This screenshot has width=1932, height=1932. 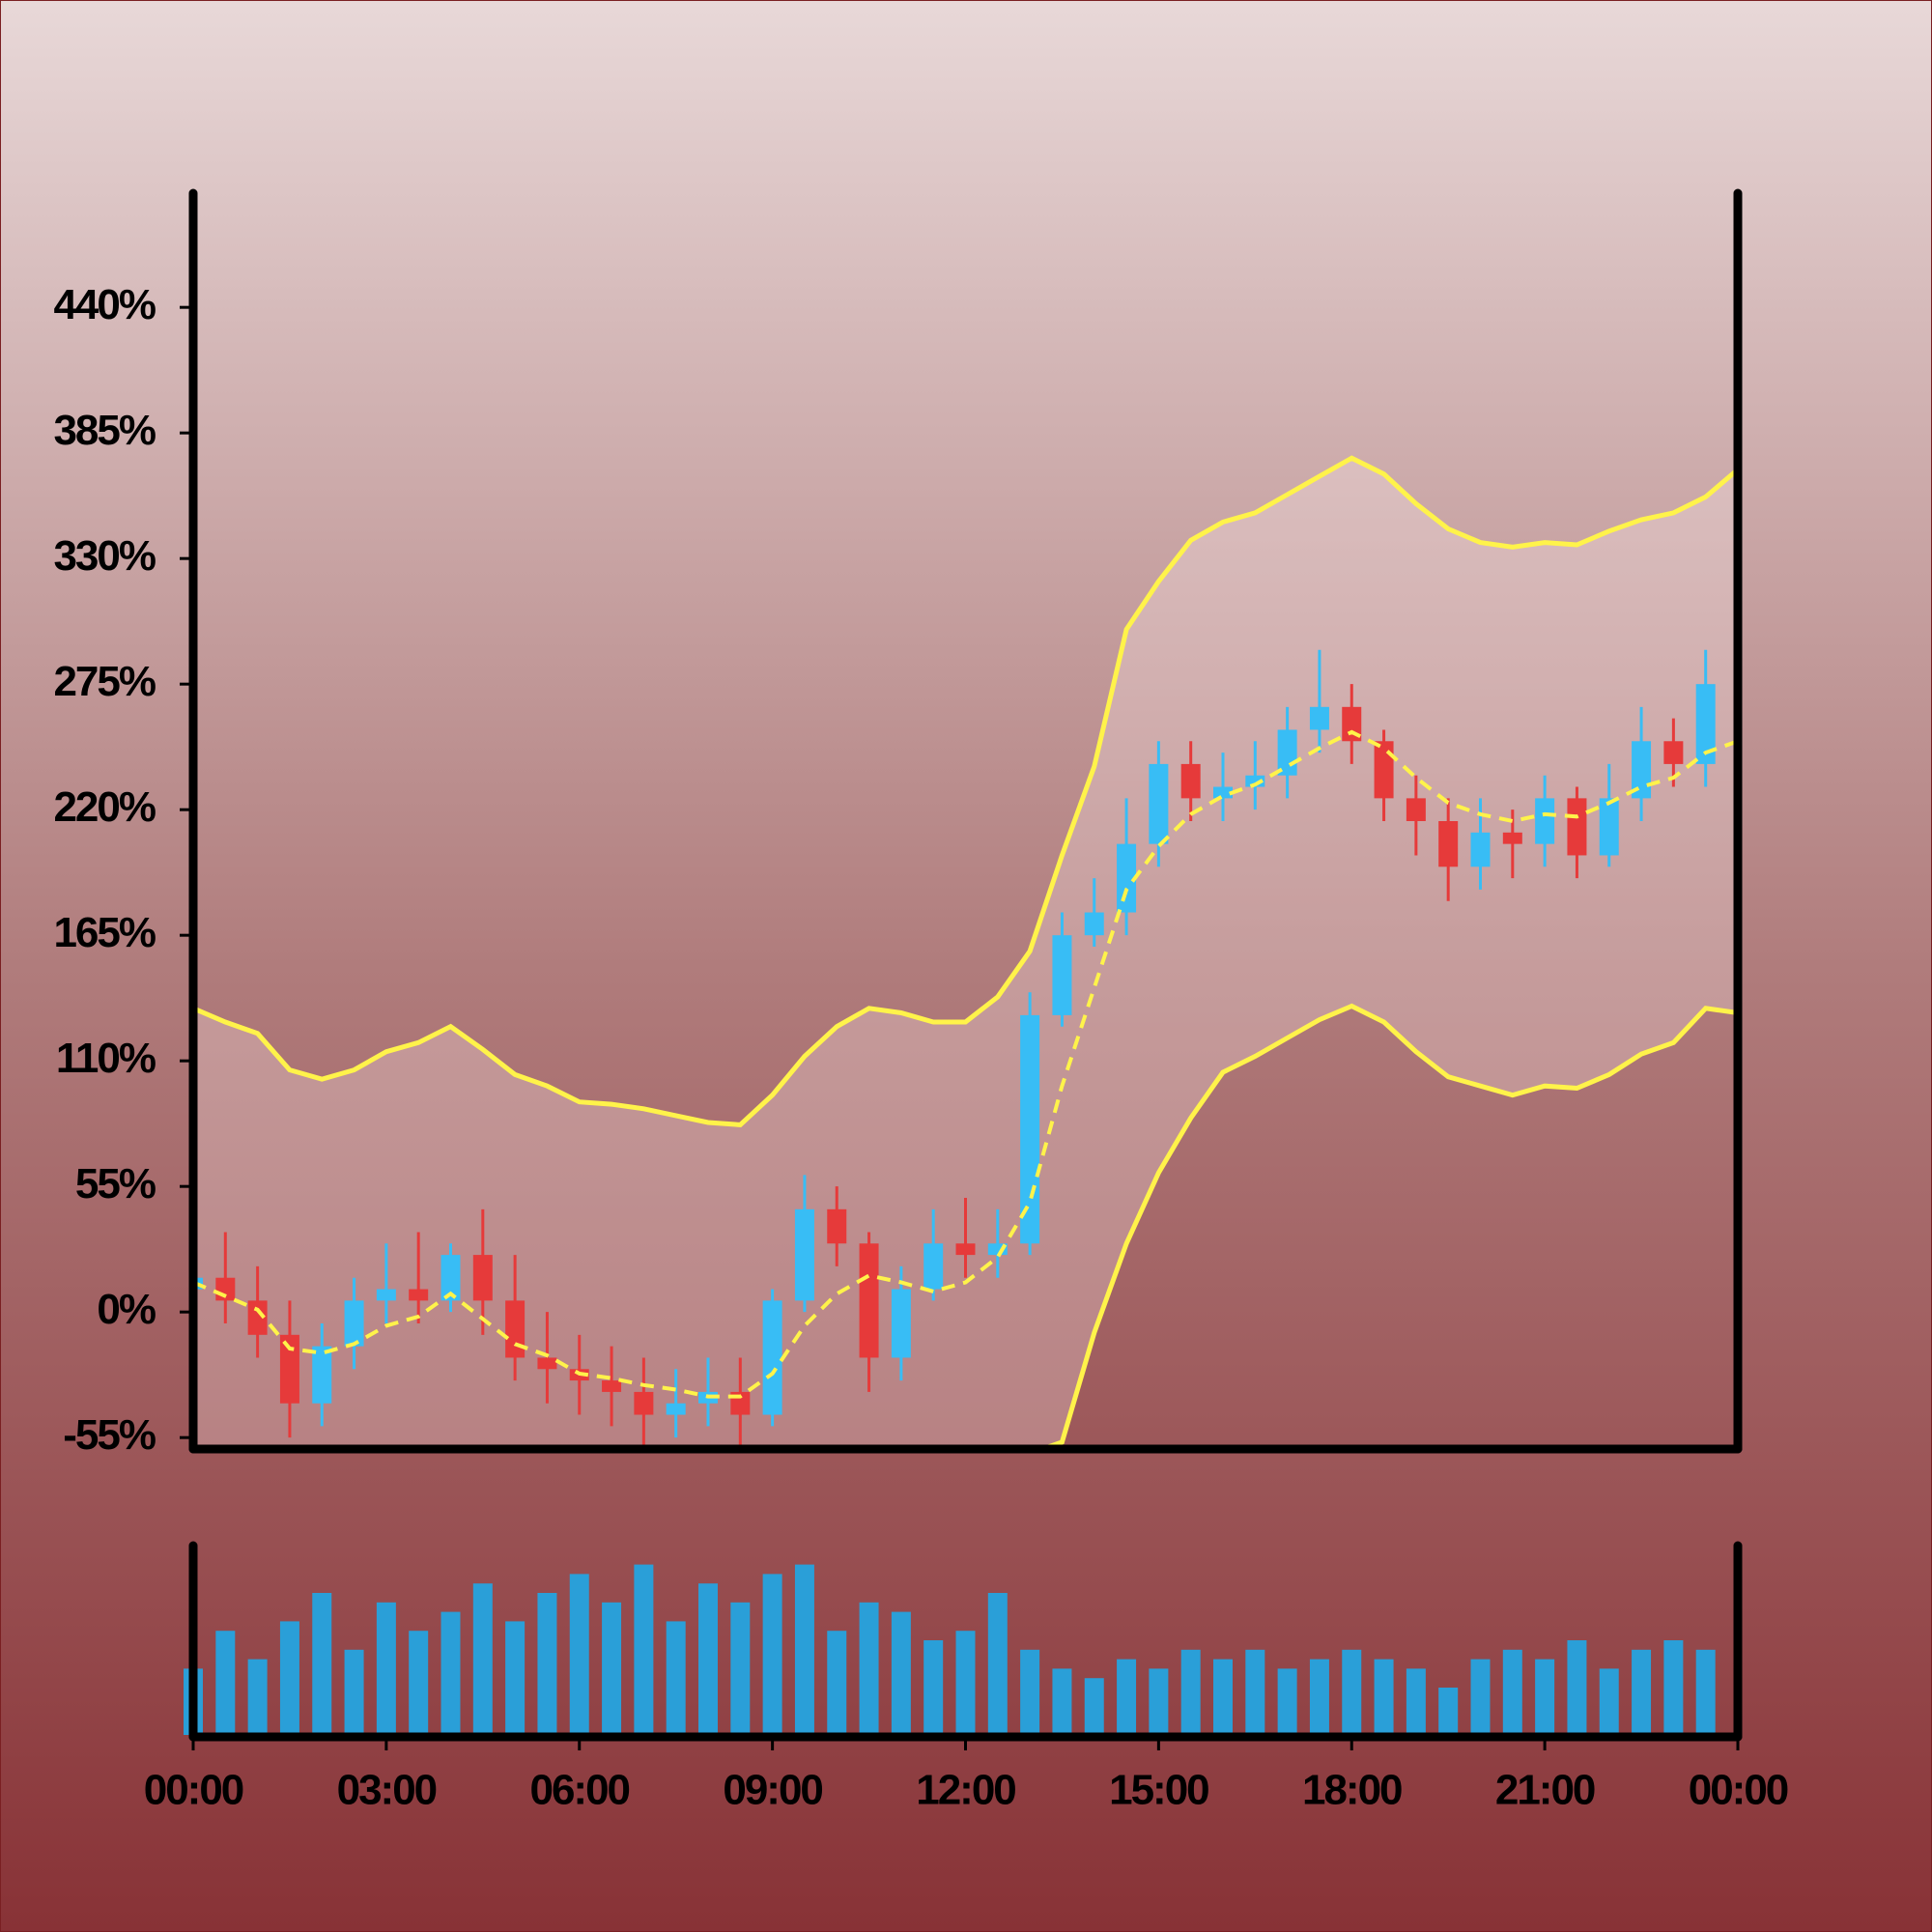 I want to click on lower-band, so click(x=1386, y=1226).